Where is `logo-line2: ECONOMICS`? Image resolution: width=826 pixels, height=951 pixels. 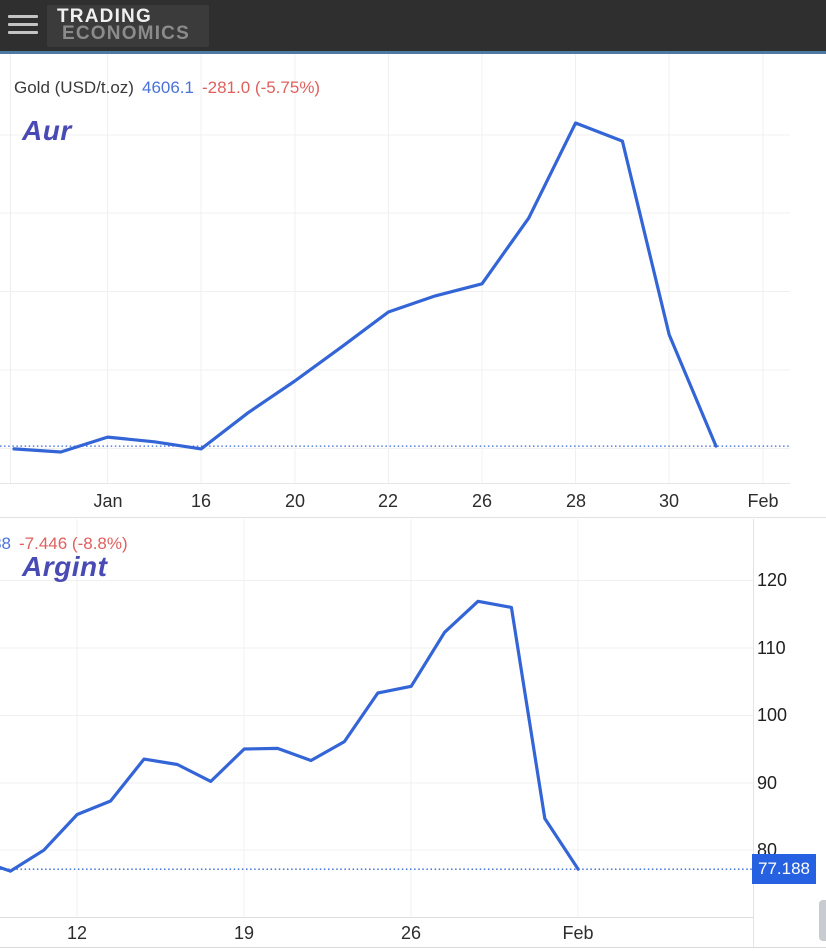
logo-line2: ECONOMICS is located at coordinates (126, 33).